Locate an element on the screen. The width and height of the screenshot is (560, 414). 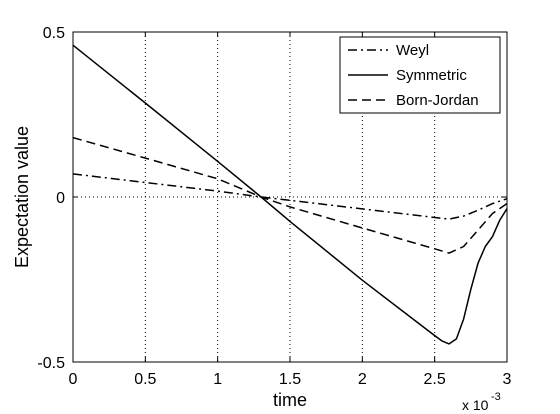
series-line-weyl is located at coordinates (290, 196).